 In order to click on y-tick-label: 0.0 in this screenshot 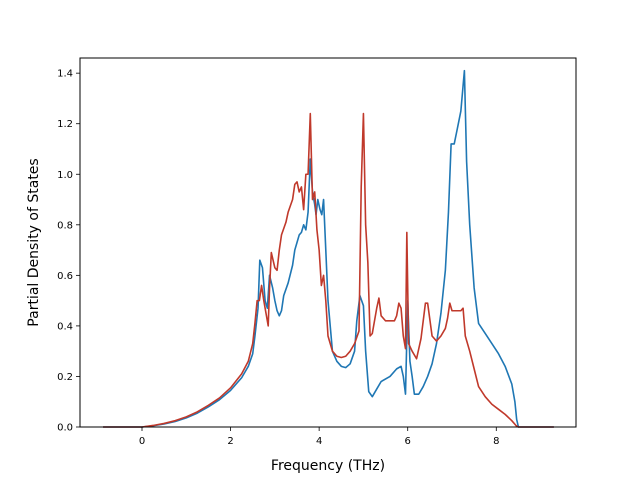, I will do `click(65, 428)`.